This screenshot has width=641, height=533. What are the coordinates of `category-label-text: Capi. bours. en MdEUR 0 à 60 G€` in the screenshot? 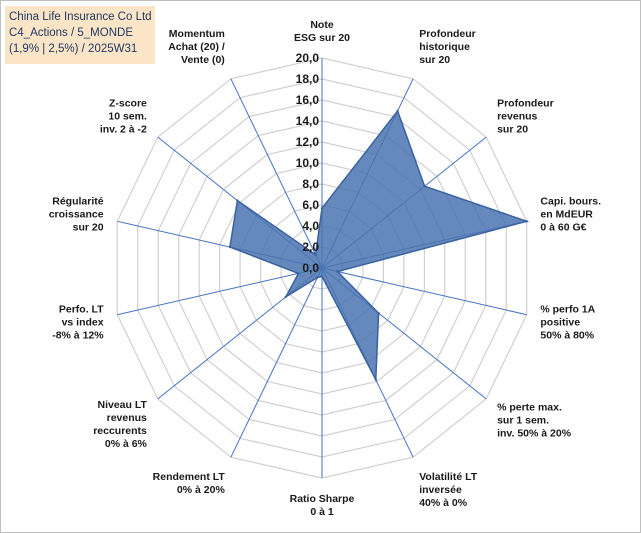 It's located at (570, 214).